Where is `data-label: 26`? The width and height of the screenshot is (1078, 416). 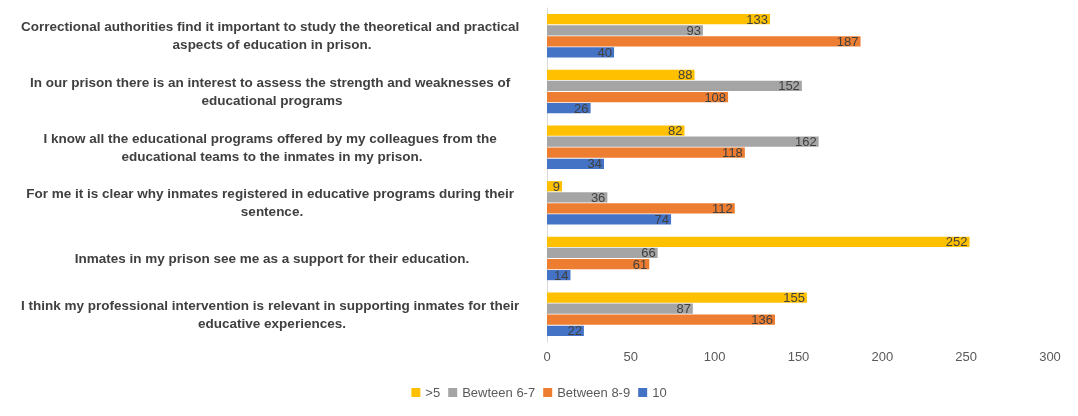
data-label: 26 is located at coordinates (581, 108).